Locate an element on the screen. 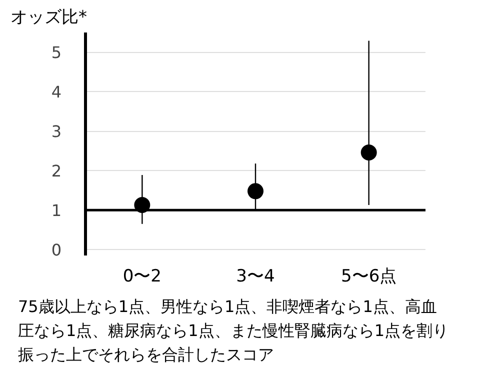 The width and height of the screenshot is (500, 384). y-tick-label: 2 is located at coordinates (56, 171).